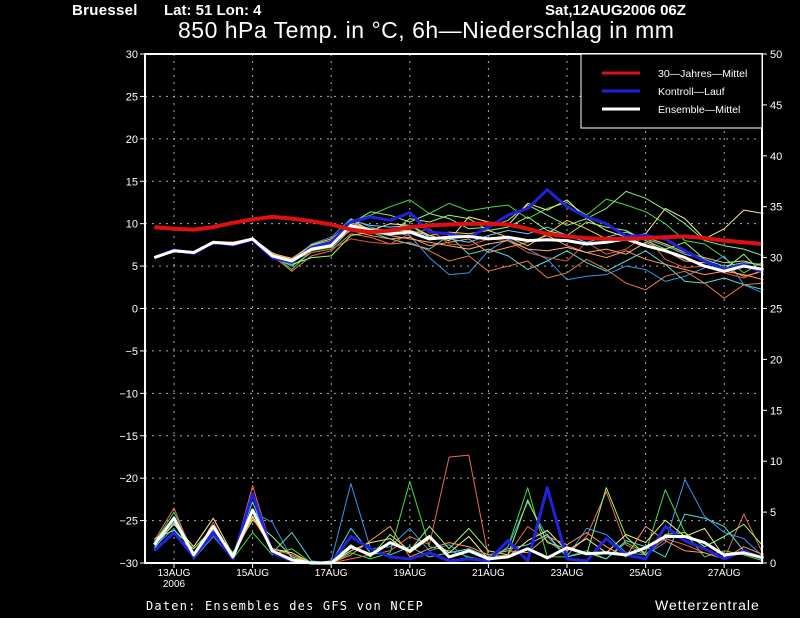 Image resolution: width=800 pixels, height=618 pixels. Describe the element at coordinates (776, 411) in the screenshot. I see `y-right-tick-label: 15` at that location.